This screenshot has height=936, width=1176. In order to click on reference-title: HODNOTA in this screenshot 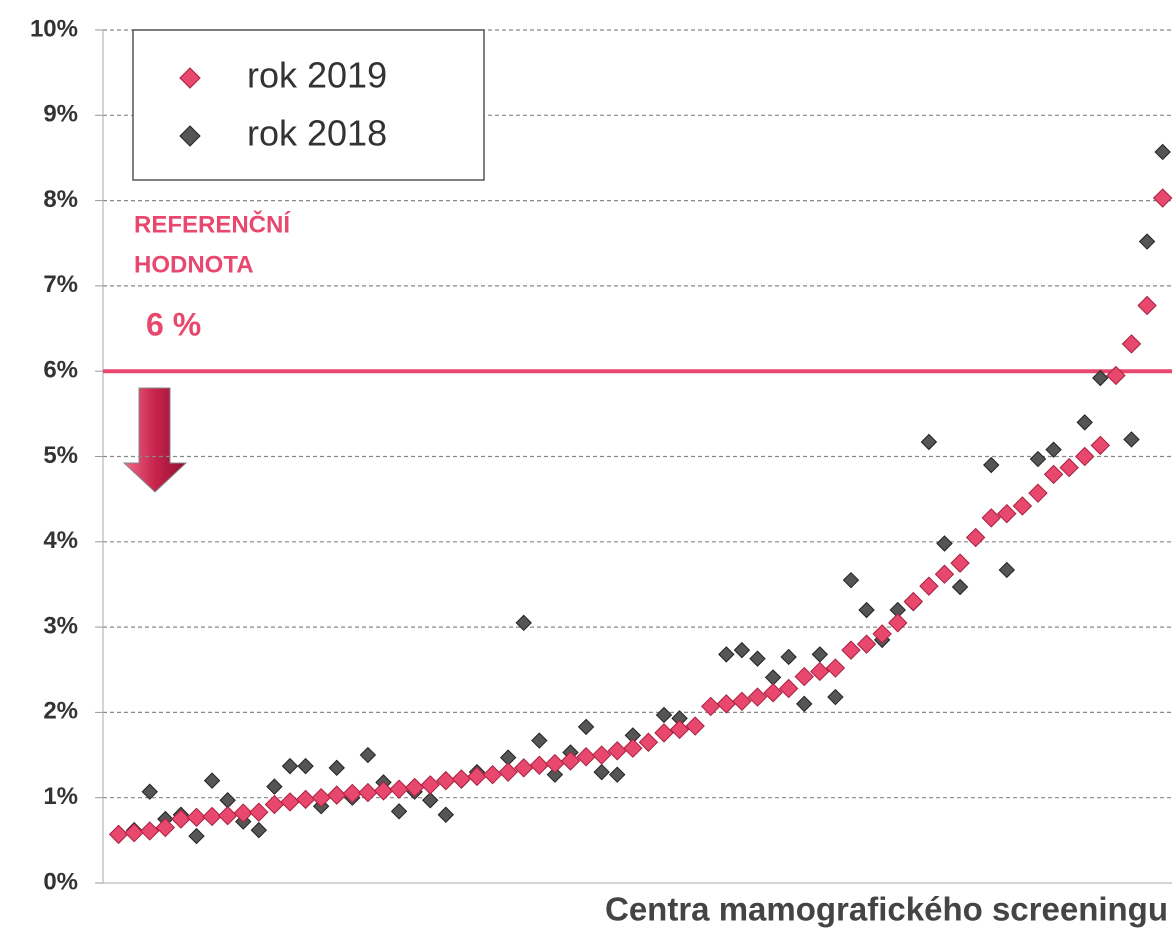, I will do `click(194, 264)`.